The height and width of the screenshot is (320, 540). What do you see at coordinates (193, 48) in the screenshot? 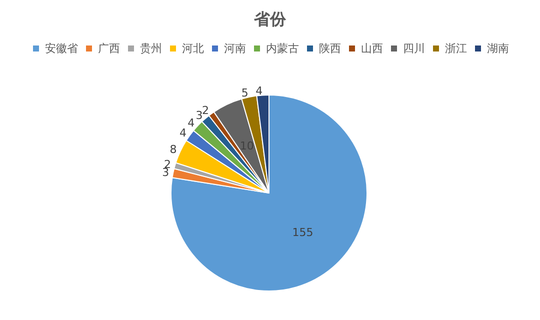
I see `legend-label: 河北` at bounding box center [193, 48].